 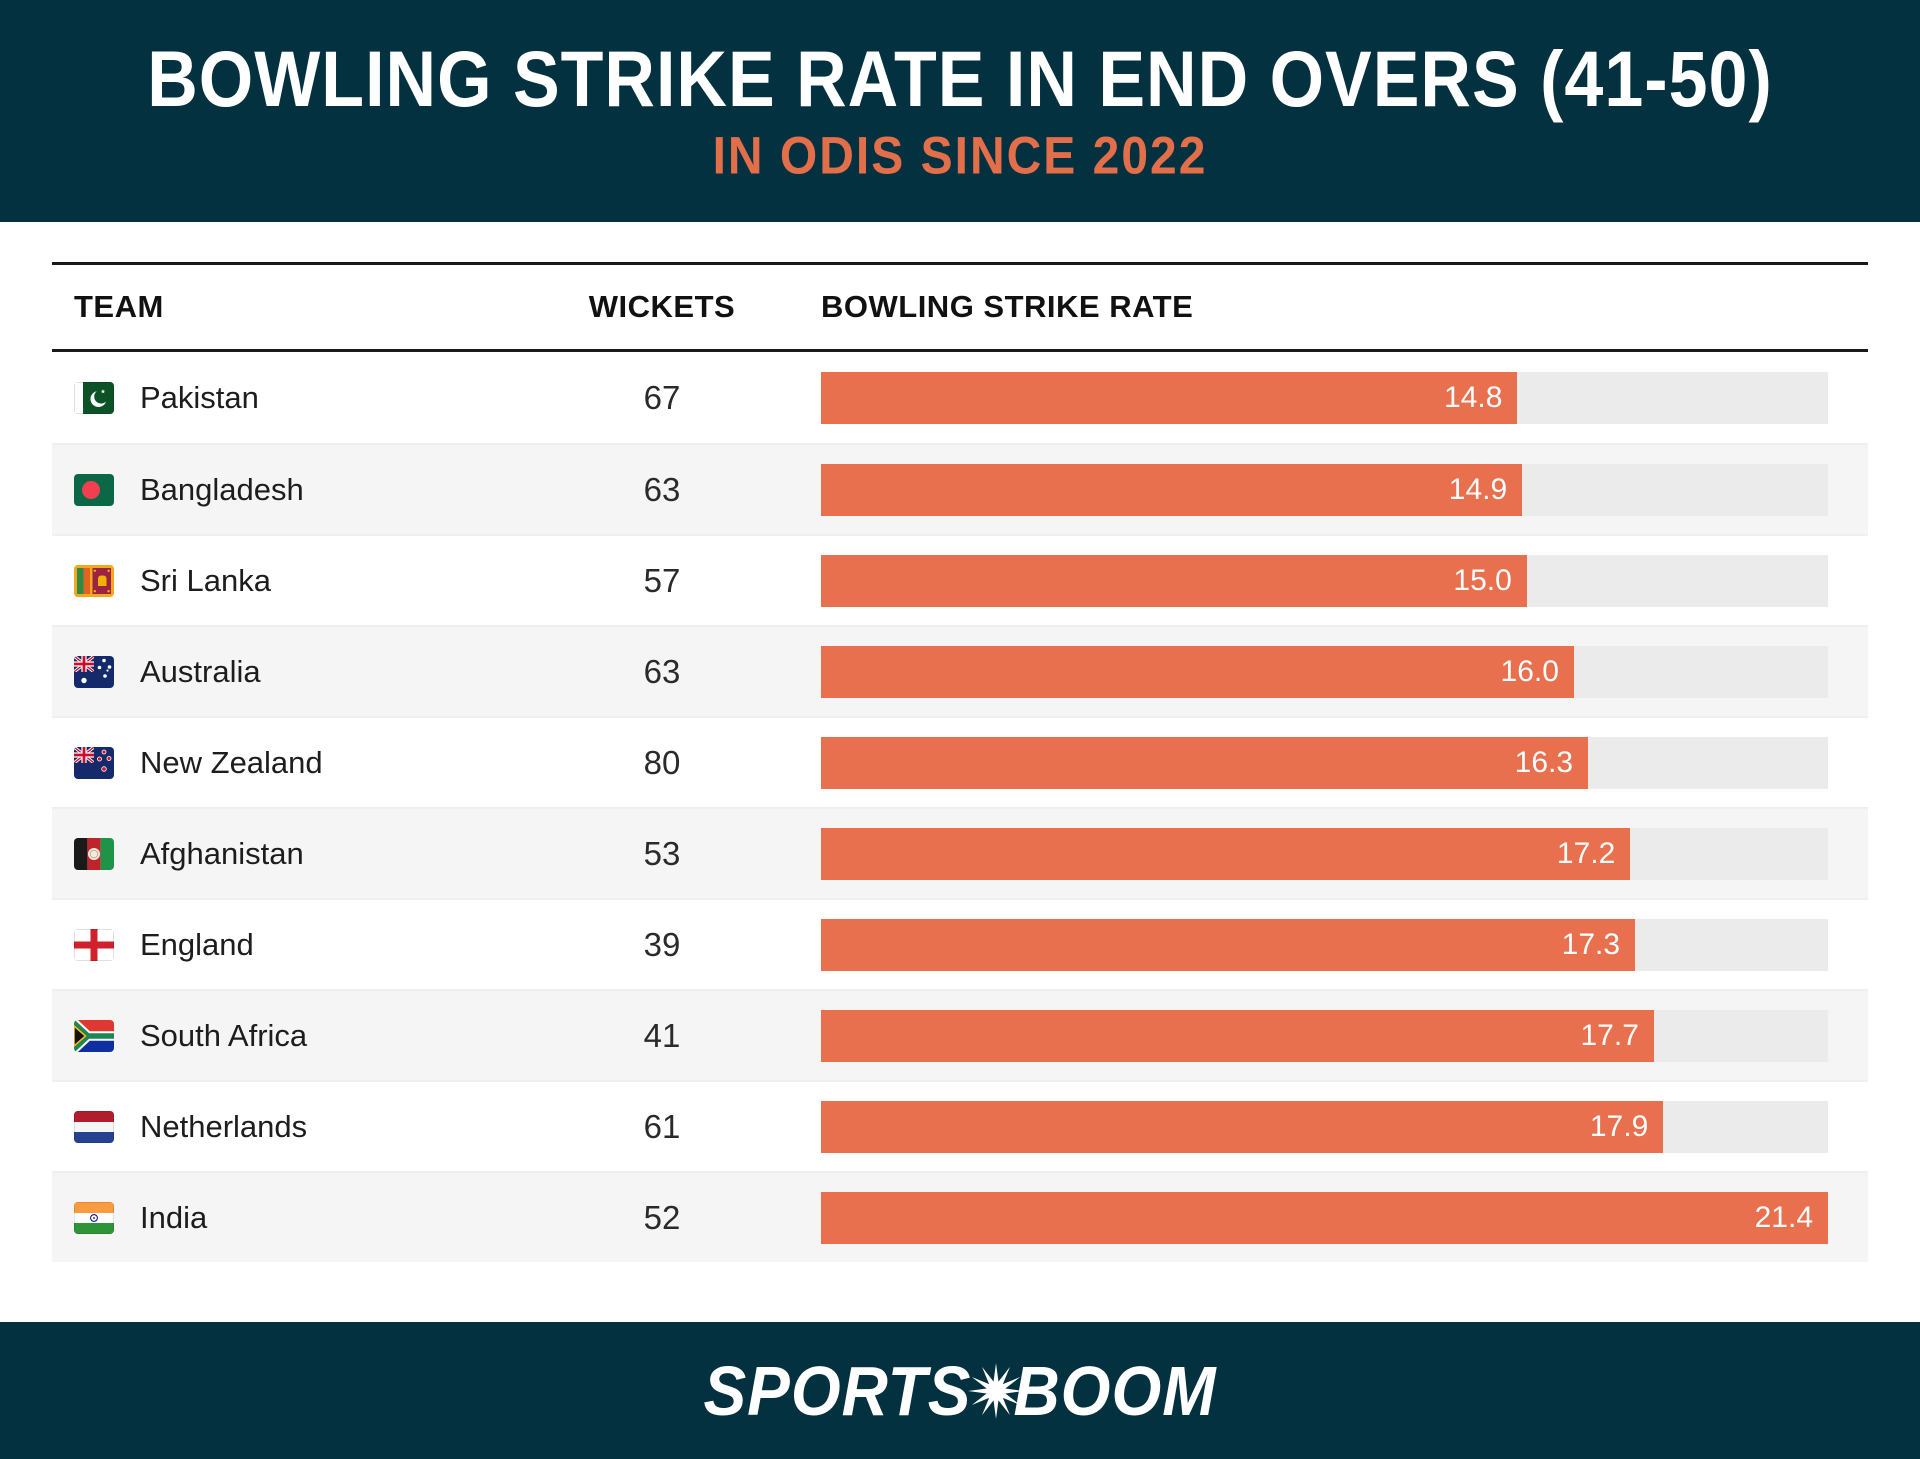 What do you see at coordinates (1226, 853) in the screenshot?
I see `strike-rate-bar: 17.2` at bounding box center [1226, 853].